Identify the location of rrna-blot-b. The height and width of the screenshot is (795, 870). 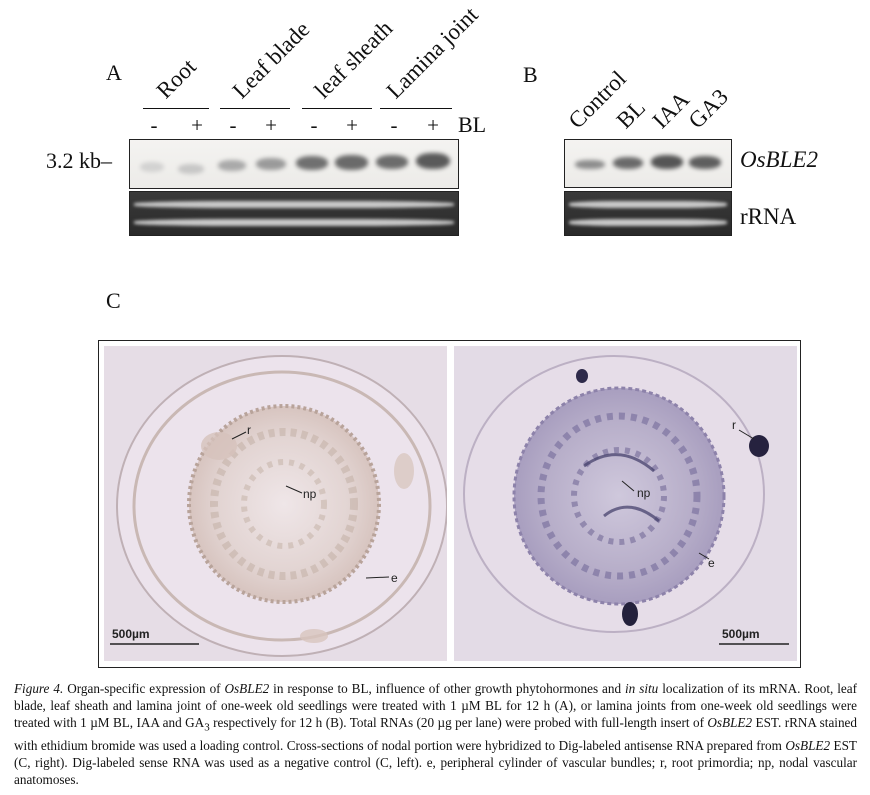
(648, 213).